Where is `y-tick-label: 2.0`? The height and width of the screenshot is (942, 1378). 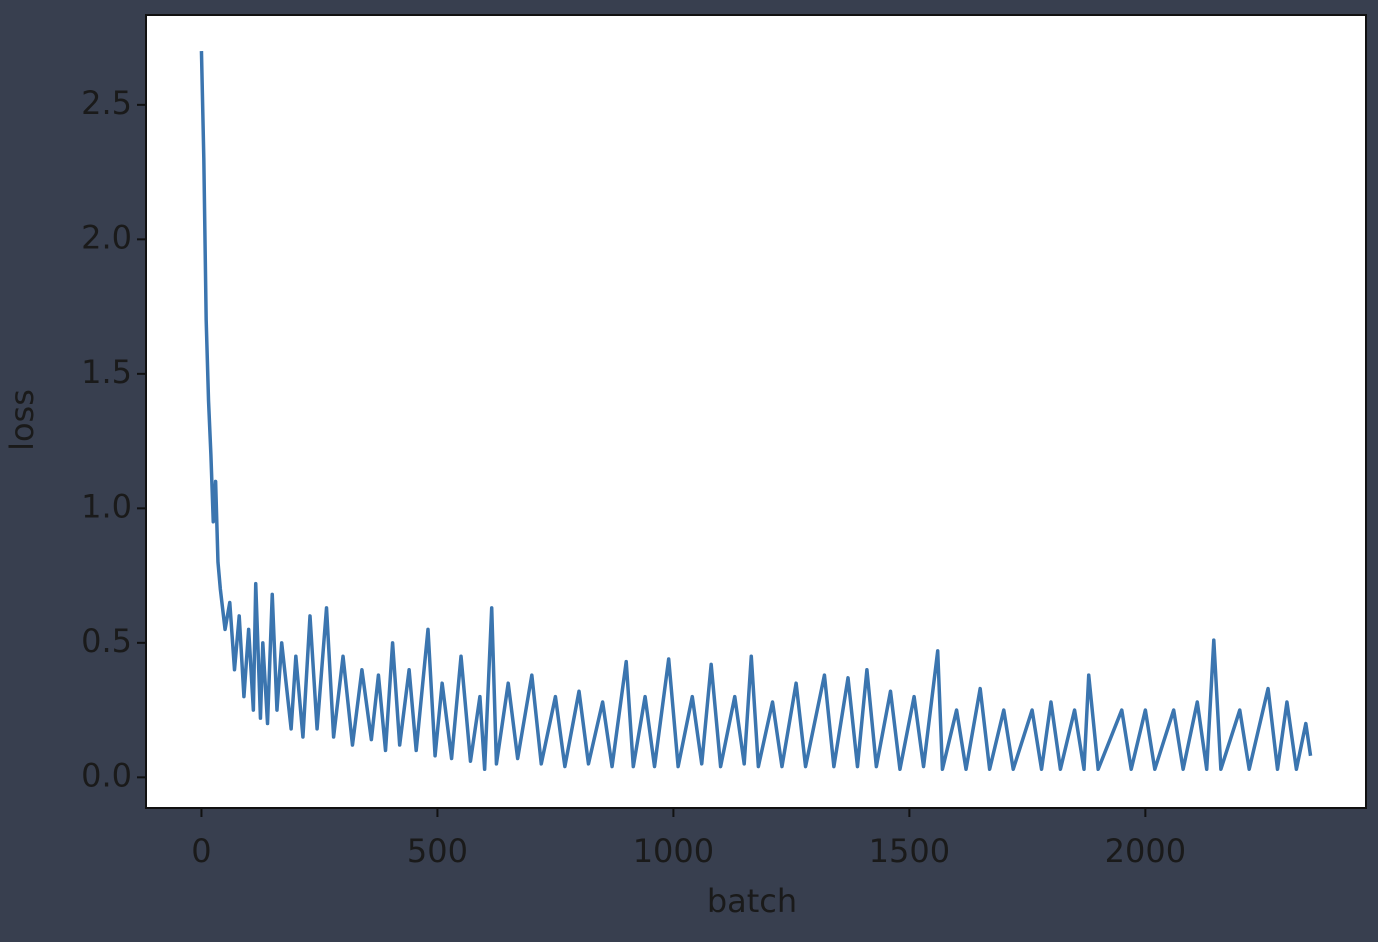 y-tick-label: 2.0 is located at coordinates (106, 237).